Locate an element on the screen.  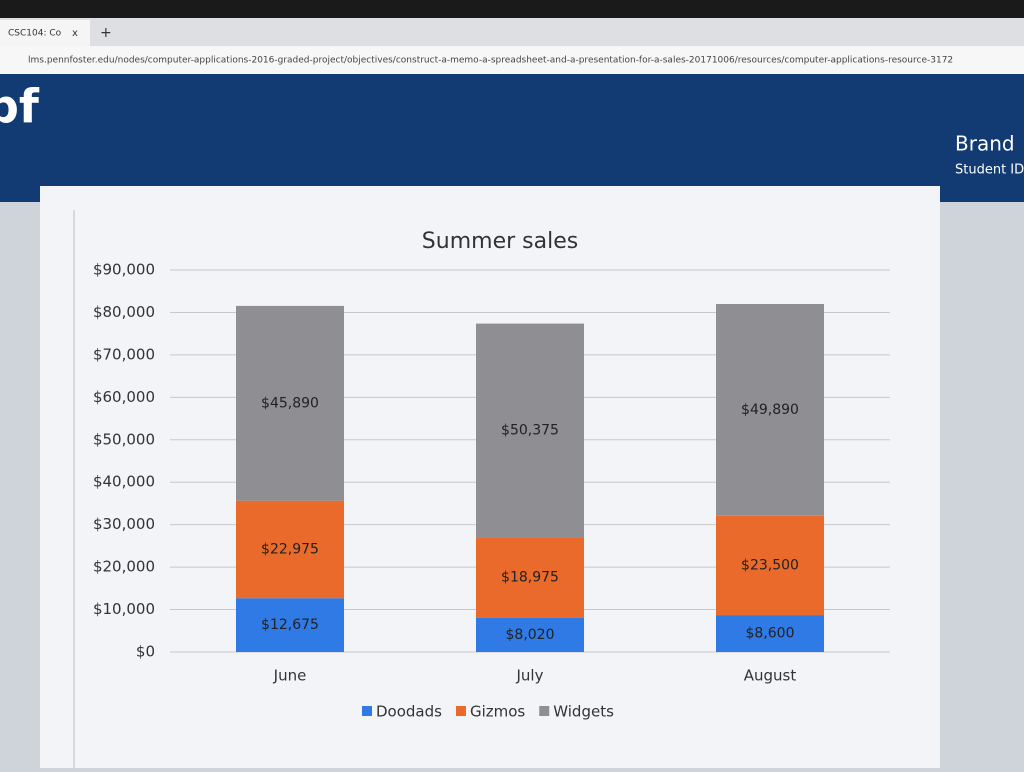
y-tick-label: $40,000 is located at coordinates (124, 482).